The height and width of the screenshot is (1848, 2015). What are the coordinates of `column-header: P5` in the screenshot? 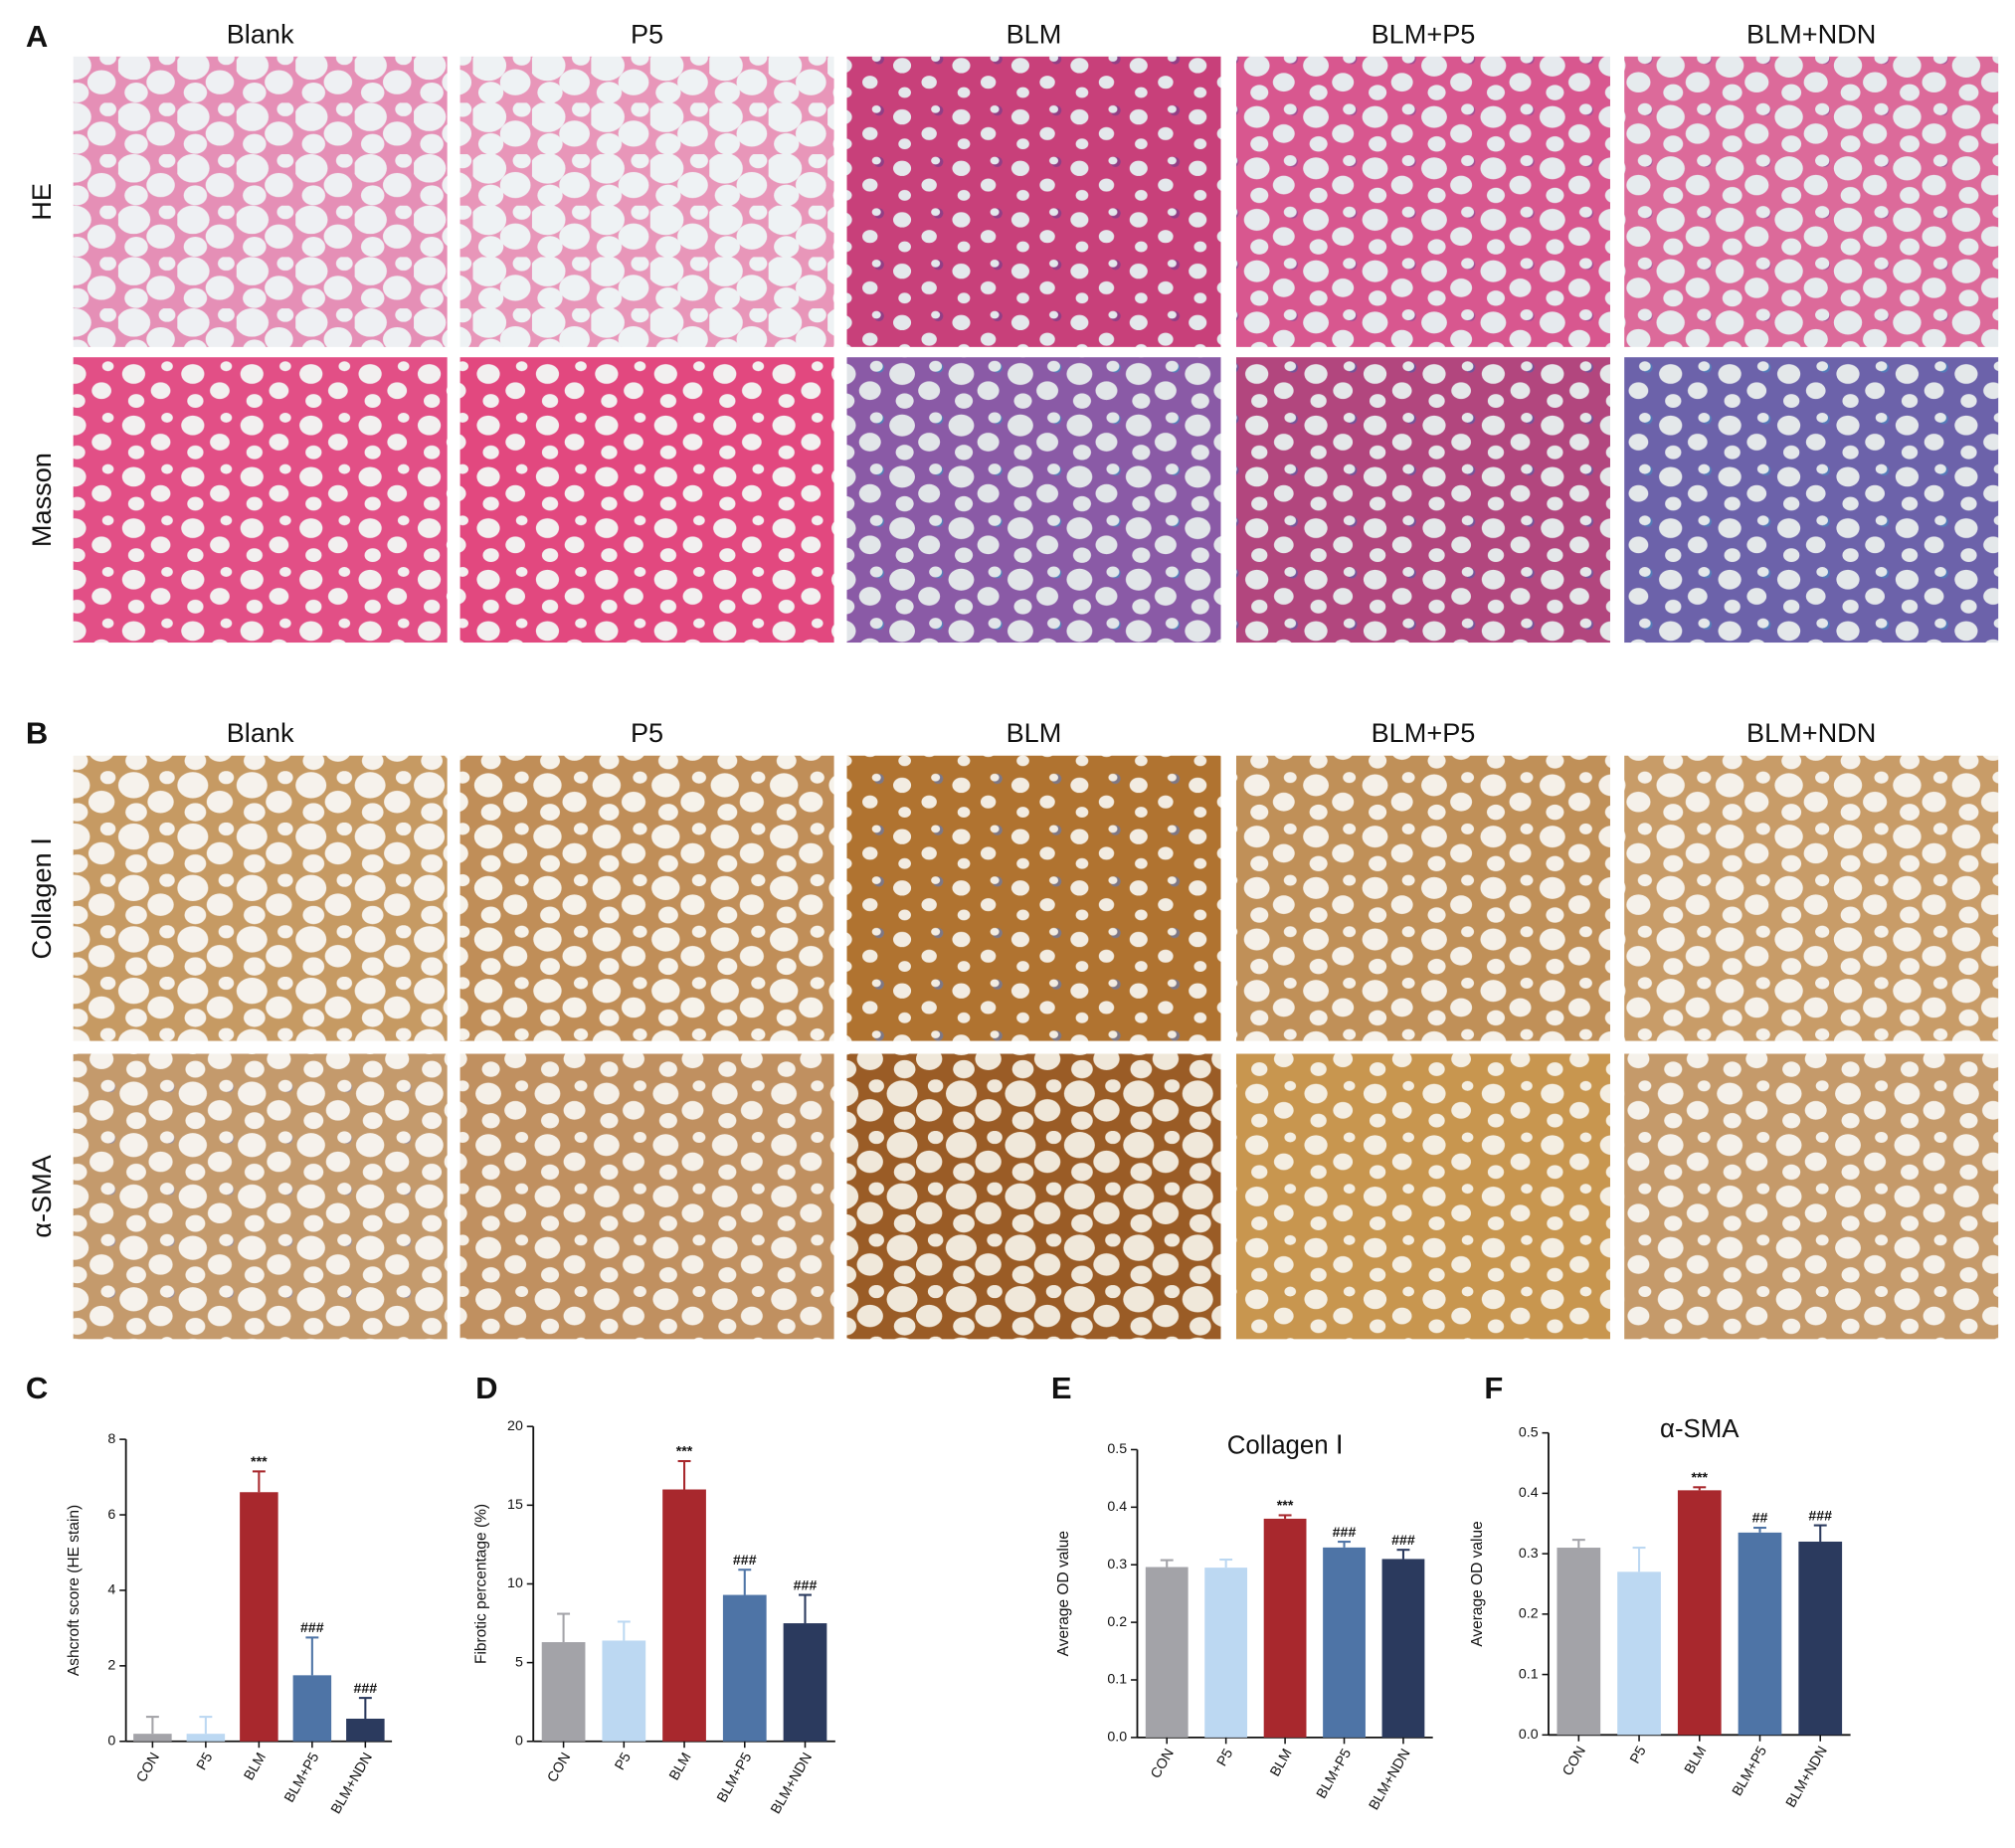 It's located at (647, 732).